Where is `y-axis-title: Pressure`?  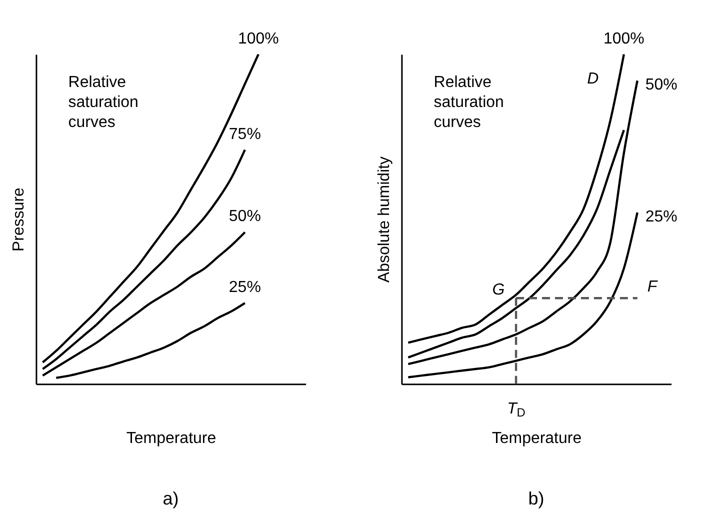
y-axis-title: Pressure is located at coordinates (19, 219).